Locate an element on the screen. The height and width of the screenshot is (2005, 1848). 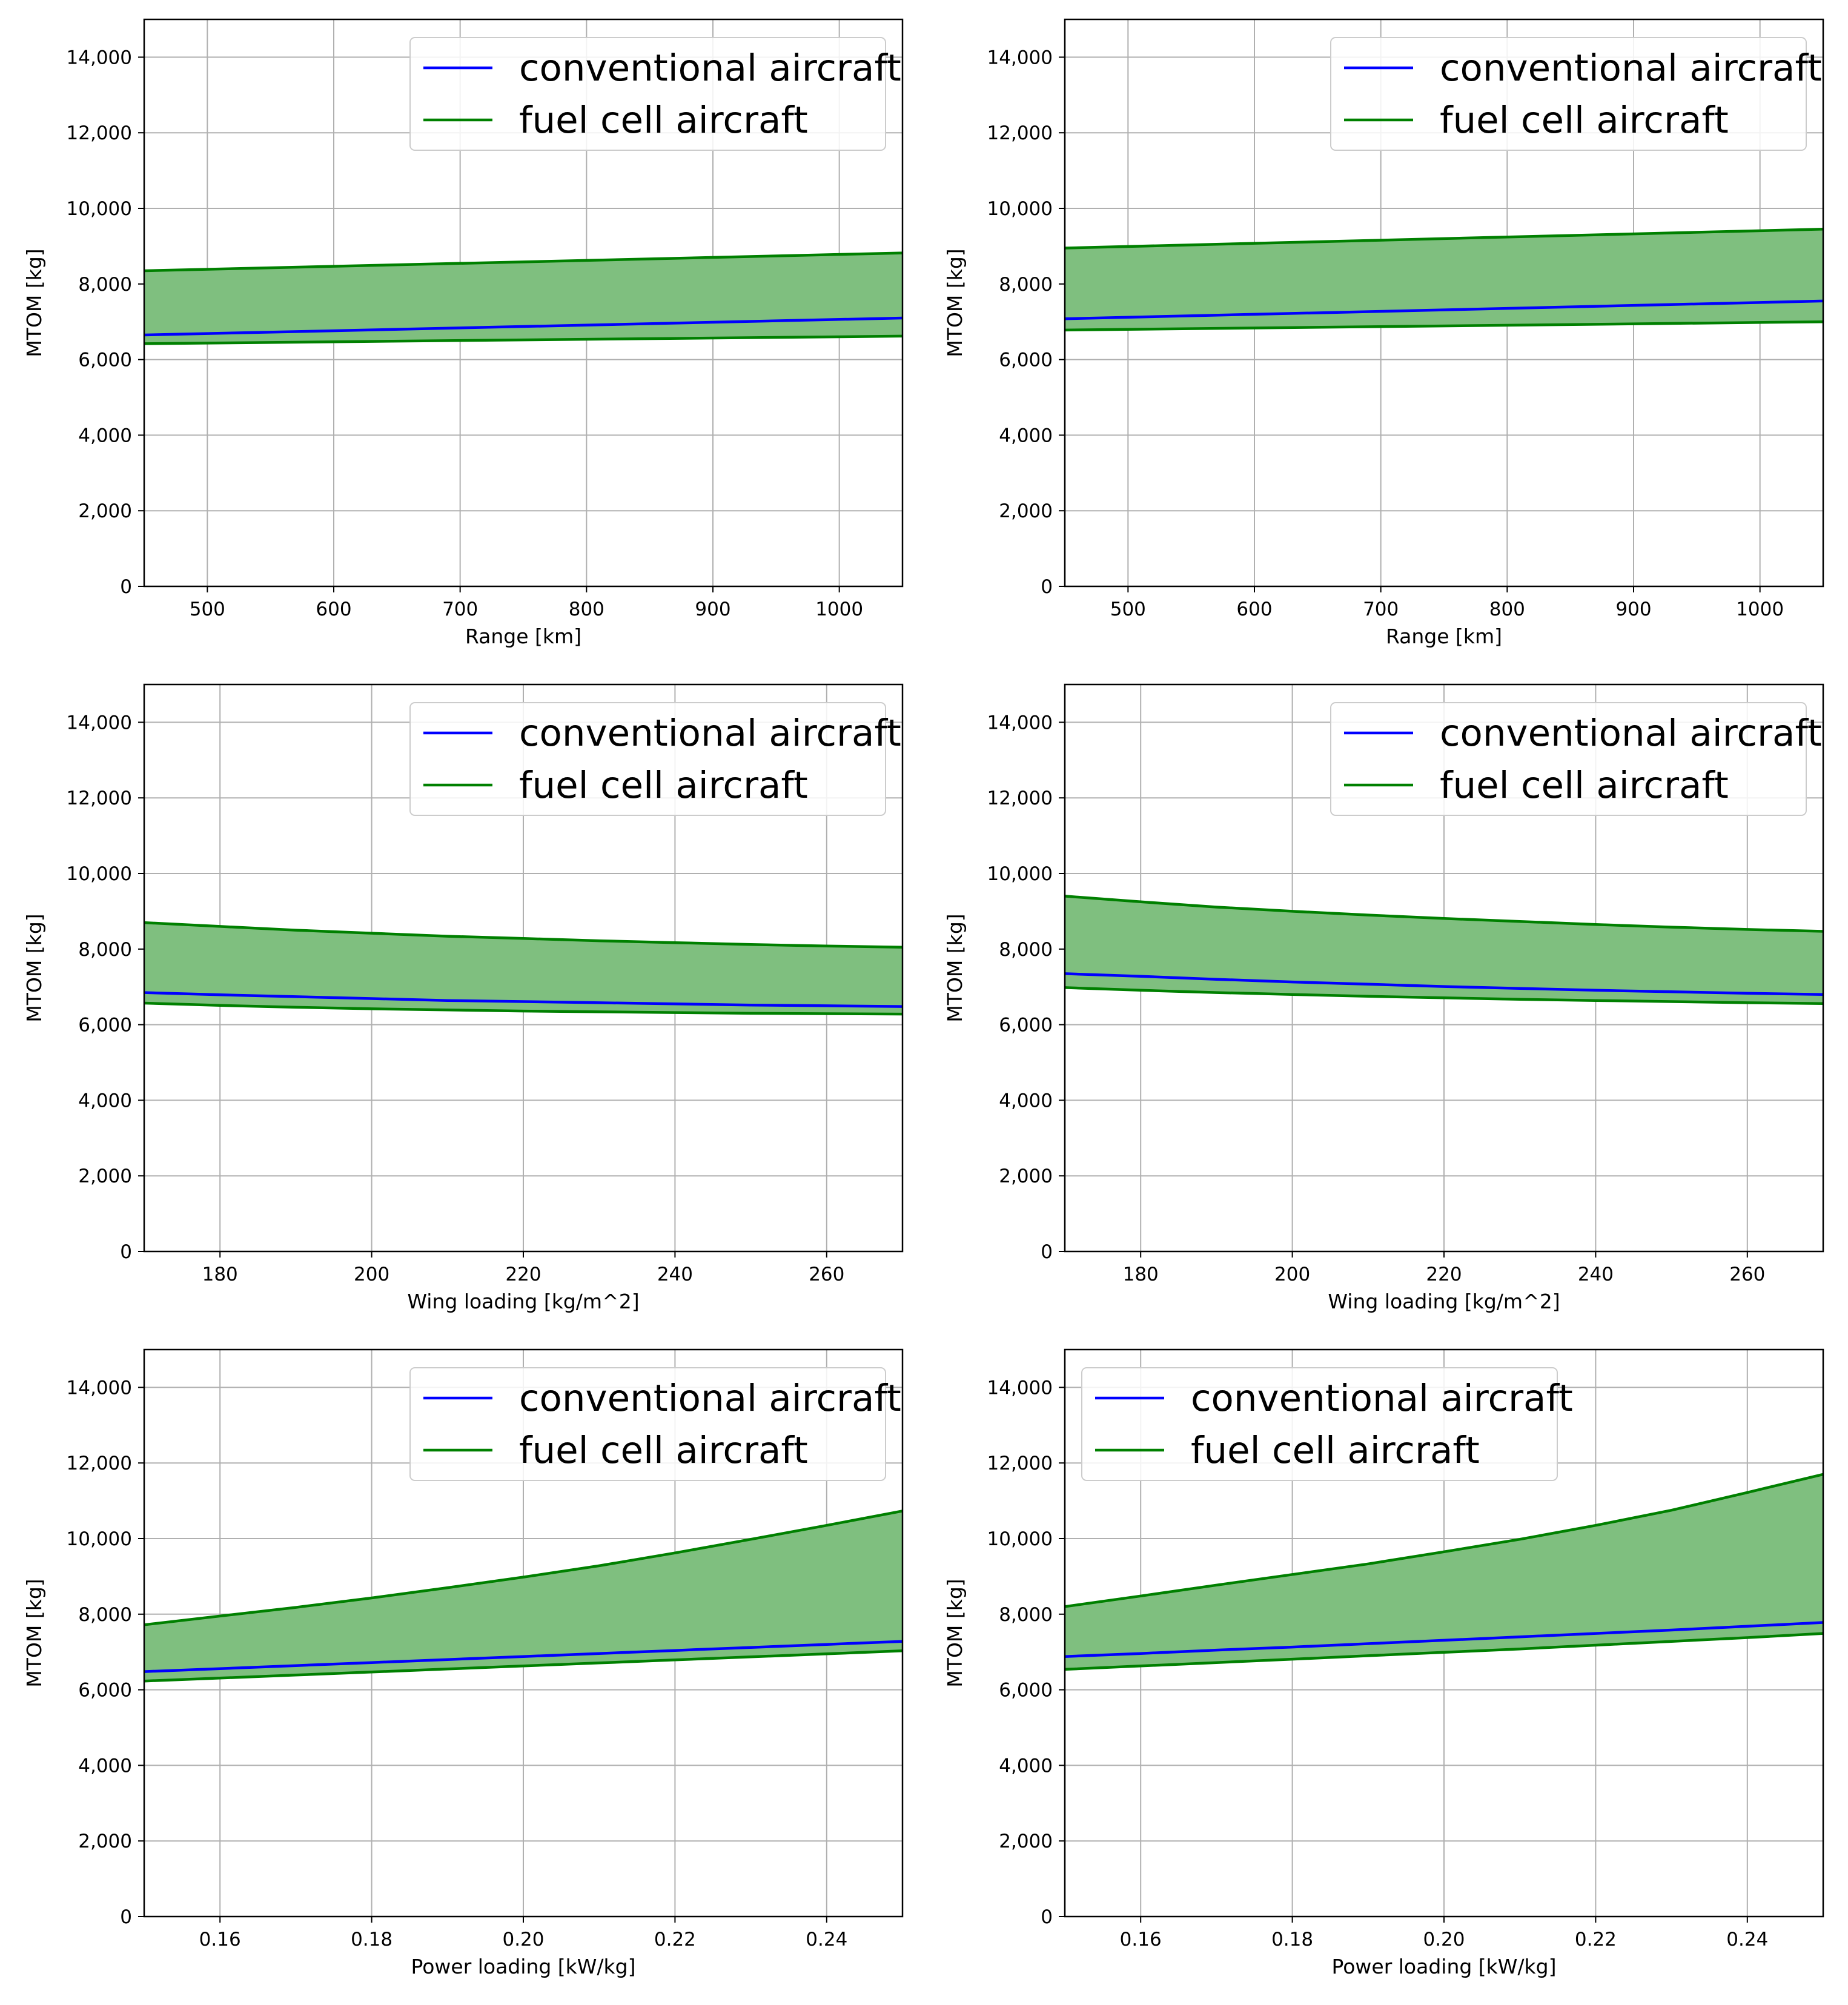
panel-middle-right-fuel-cell-upper-line is located at coordinates (1444, 914).